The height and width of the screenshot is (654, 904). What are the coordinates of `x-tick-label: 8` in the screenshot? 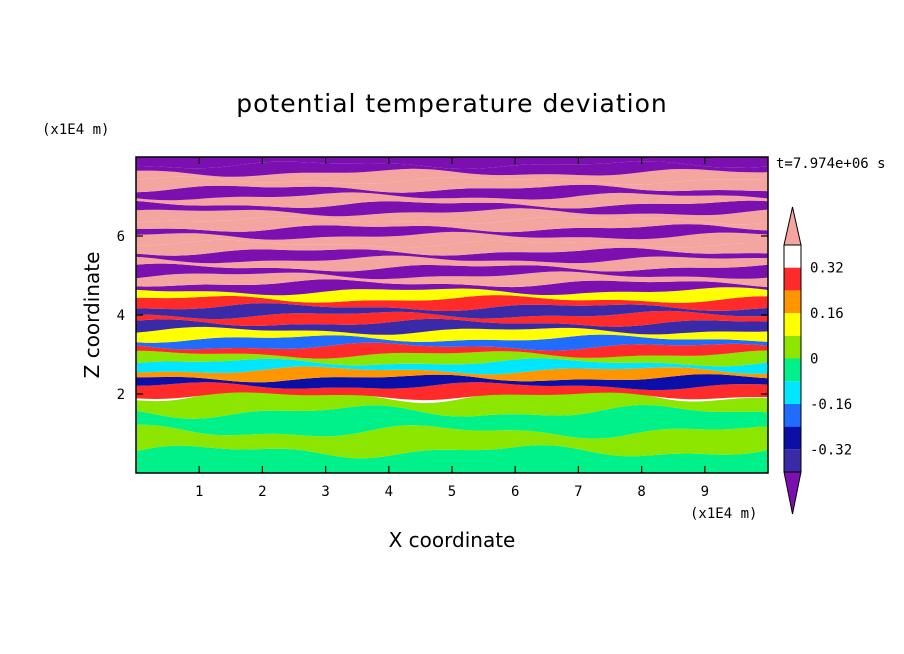 It's located at (641, 492).